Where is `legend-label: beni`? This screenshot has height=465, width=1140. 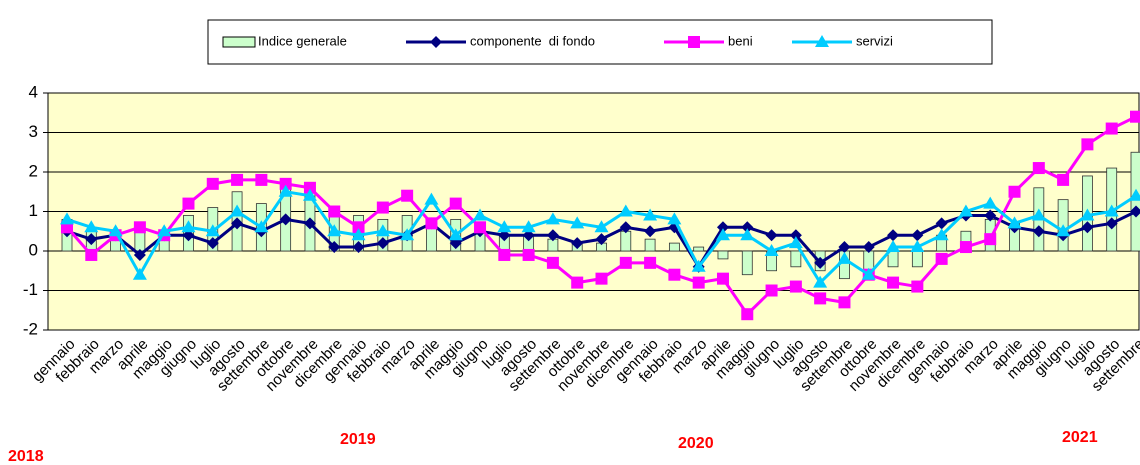 legend-label: beni is located at coordinates (740, 40).